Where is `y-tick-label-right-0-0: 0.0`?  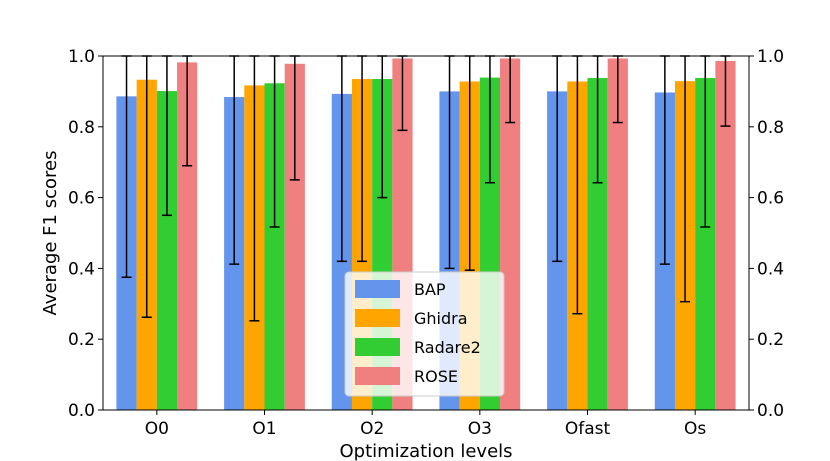
y-tick-label-right-0-0: 0.0 is located at coordinates (770, 411).